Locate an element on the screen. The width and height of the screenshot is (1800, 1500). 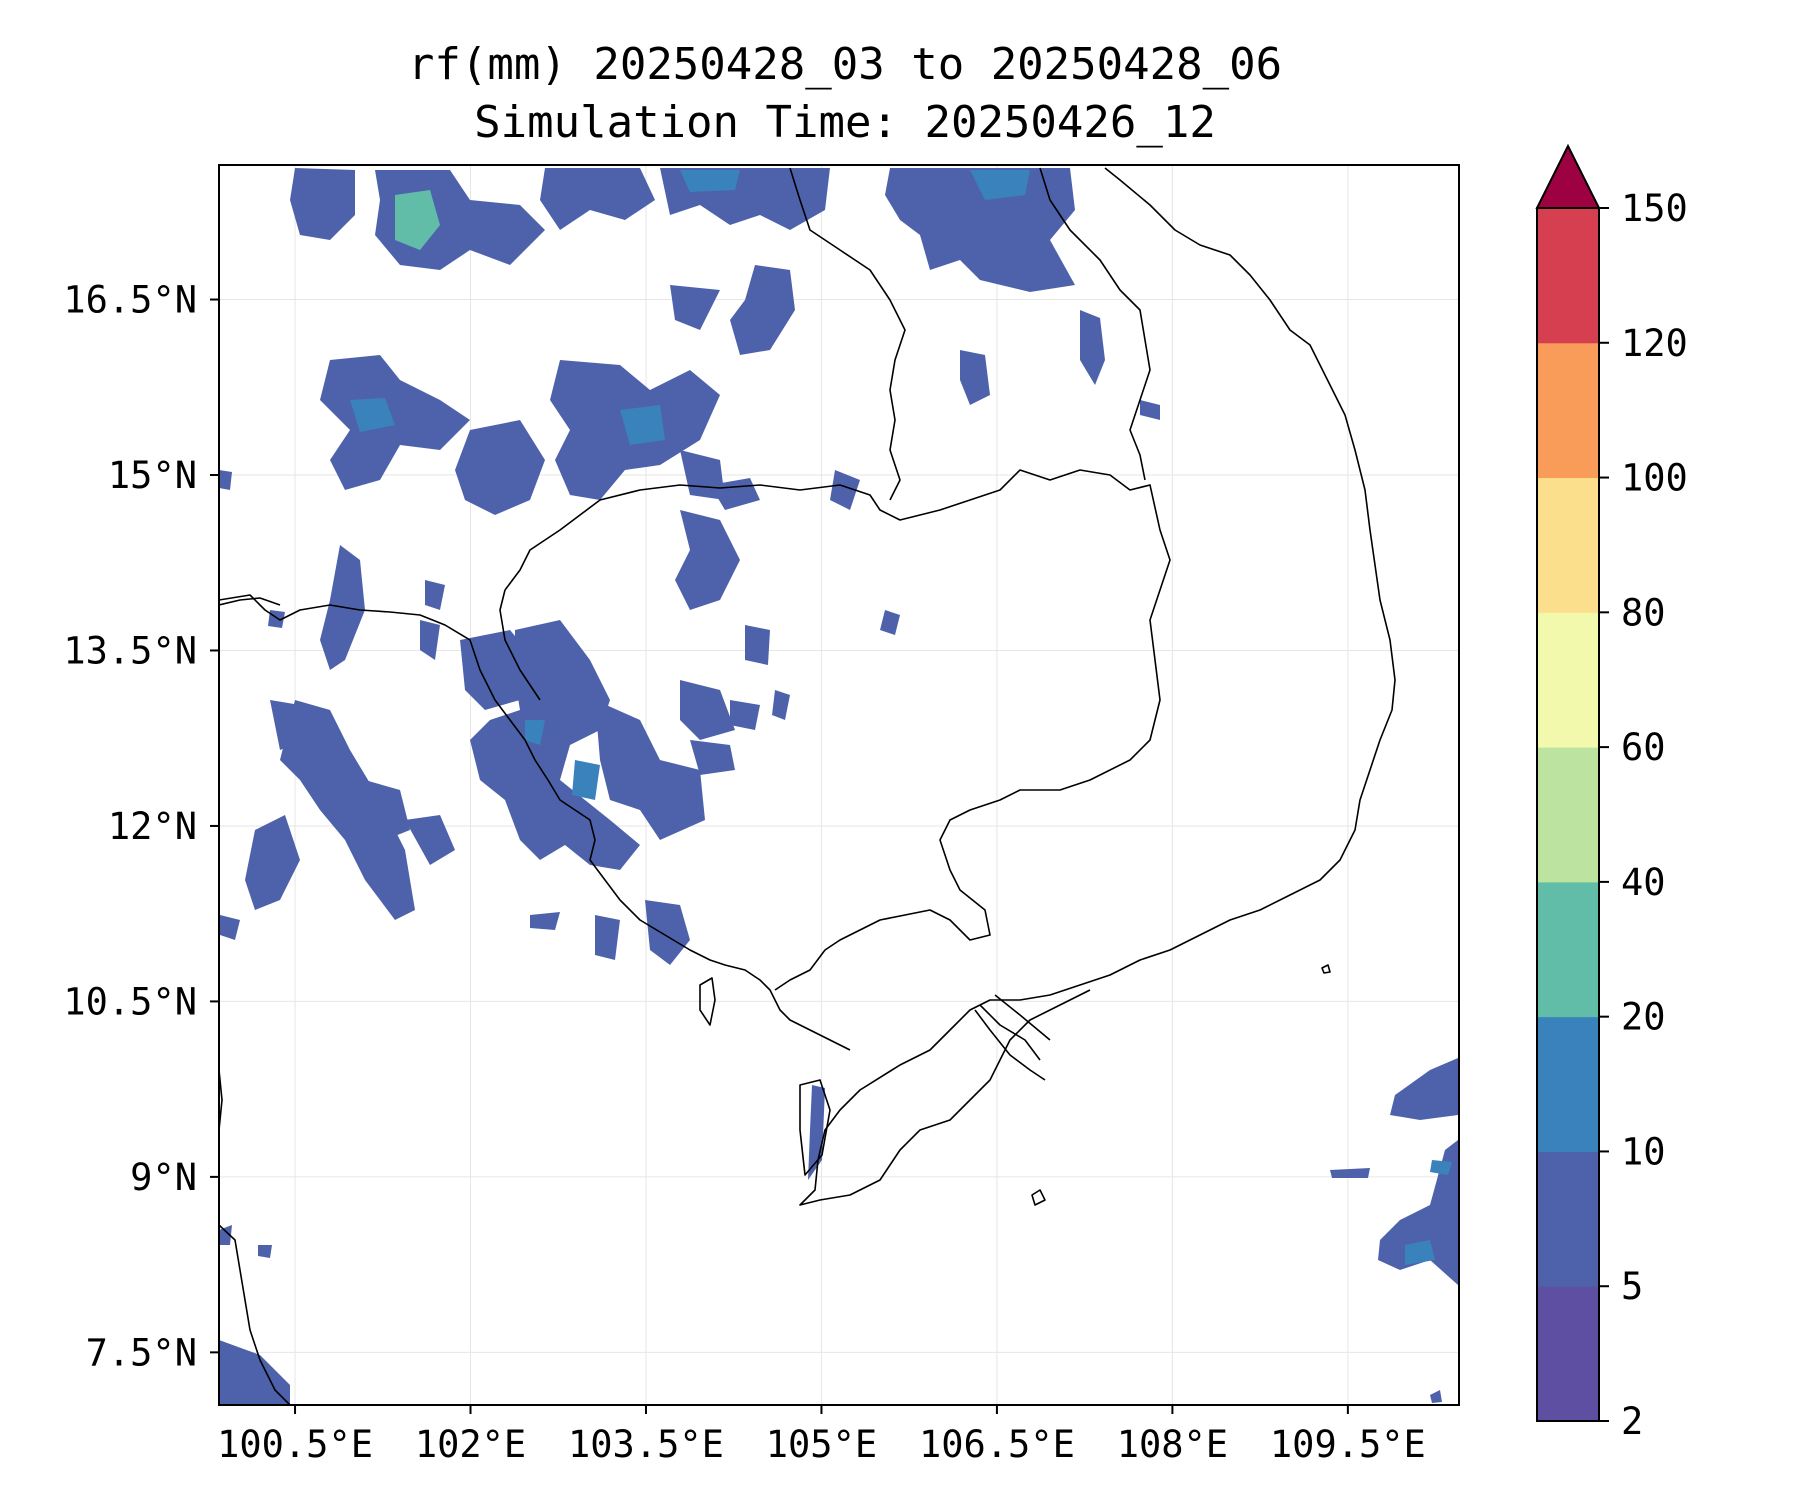
border-laos-vietnam is located at coordinates (1095, 324).